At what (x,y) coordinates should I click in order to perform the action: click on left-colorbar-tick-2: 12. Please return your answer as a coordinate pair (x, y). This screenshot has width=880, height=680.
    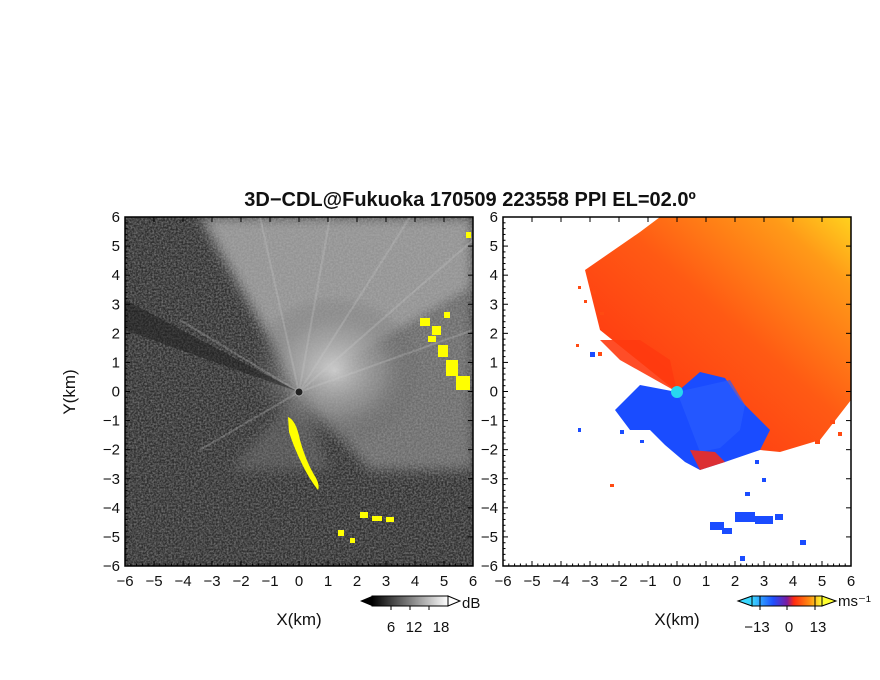
    Looking at the image, I should click on (414, 627).